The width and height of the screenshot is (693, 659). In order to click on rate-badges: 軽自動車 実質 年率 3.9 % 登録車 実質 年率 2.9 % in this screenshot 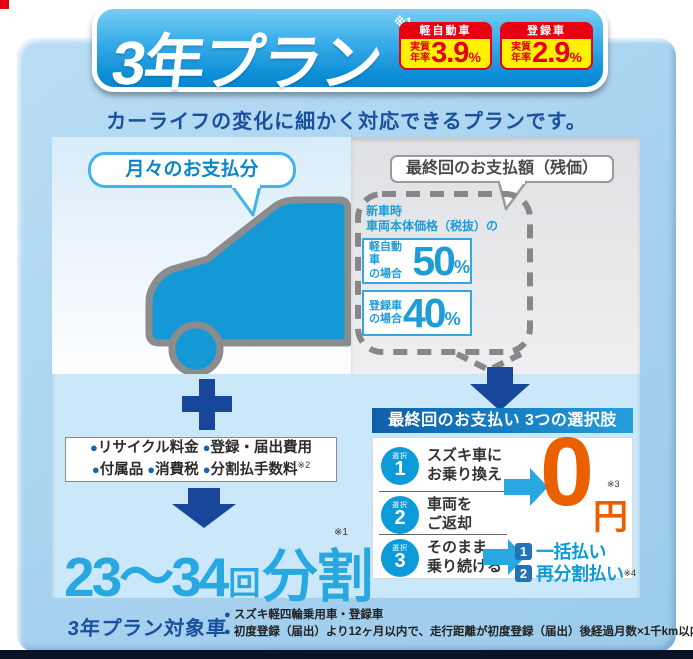, I will do `click(496, 46)`.